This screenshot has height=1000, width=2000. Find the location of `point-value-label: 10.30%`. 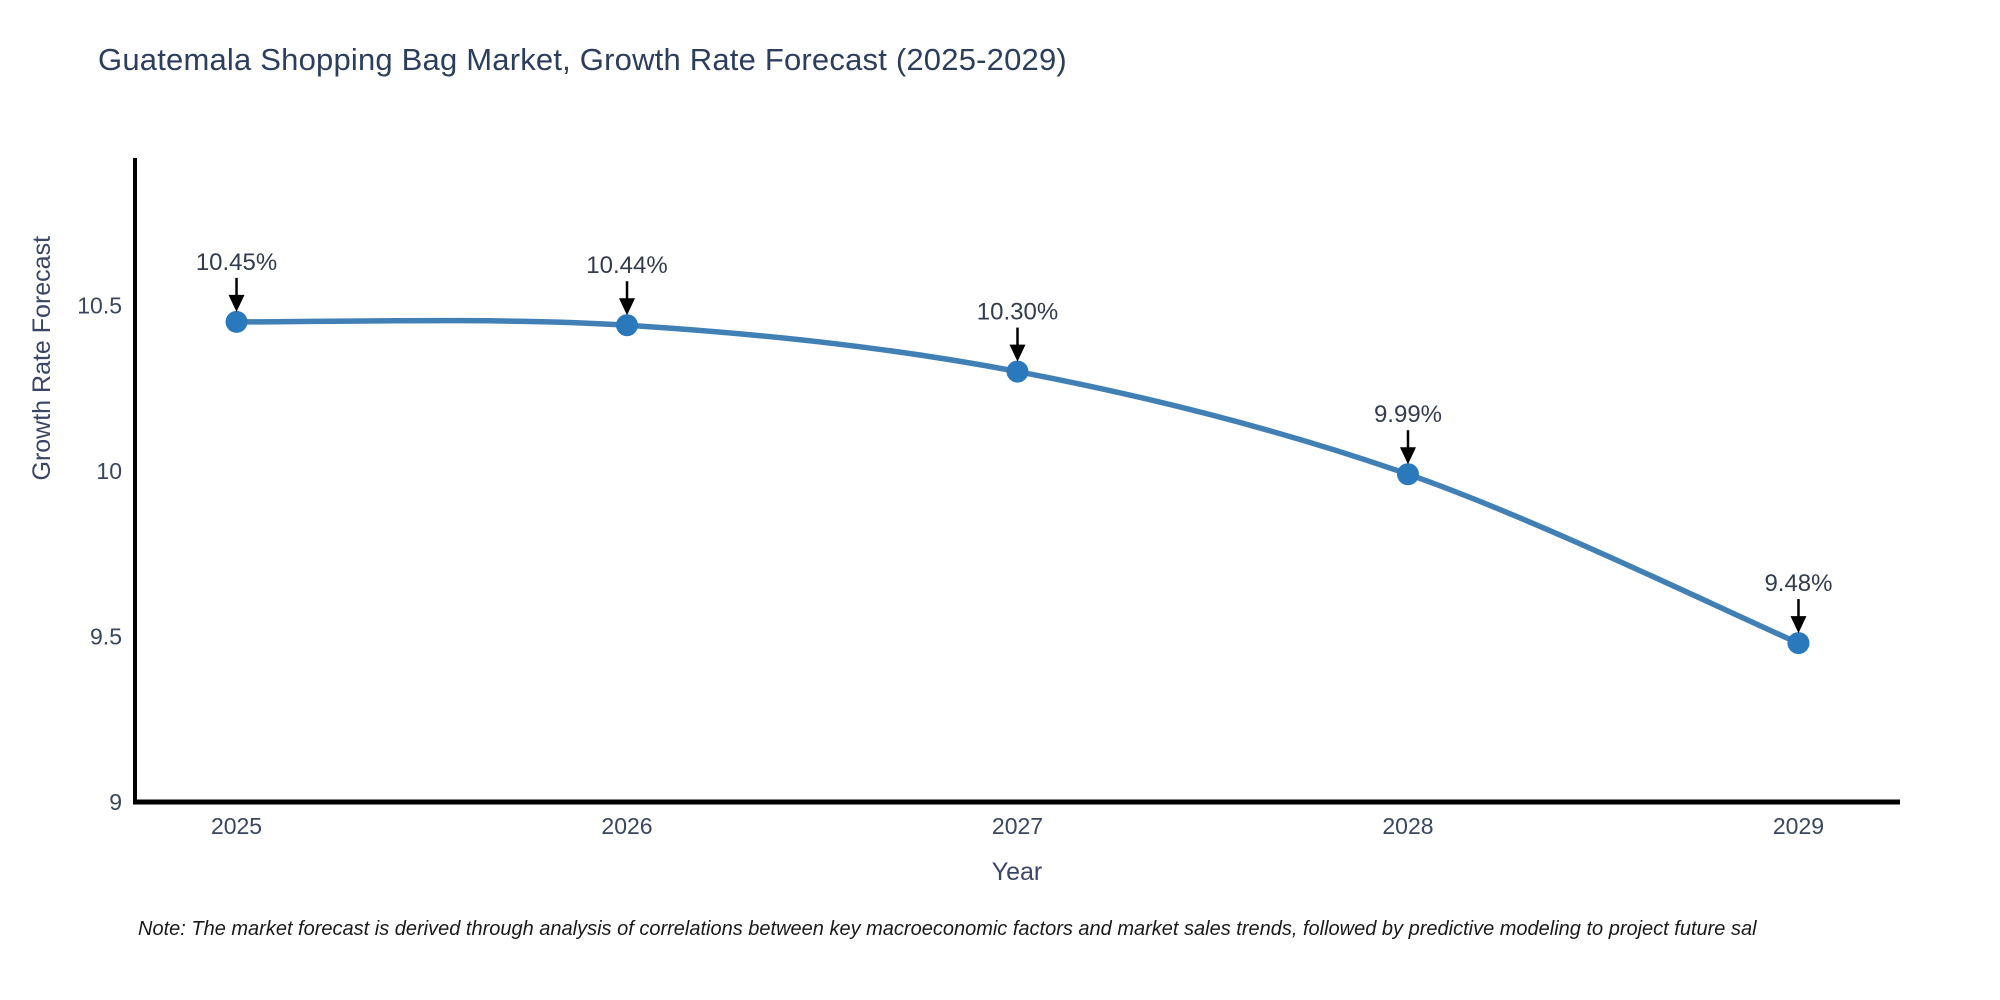

point-value-label: 10.30% is located at coordinates (1017, 312).